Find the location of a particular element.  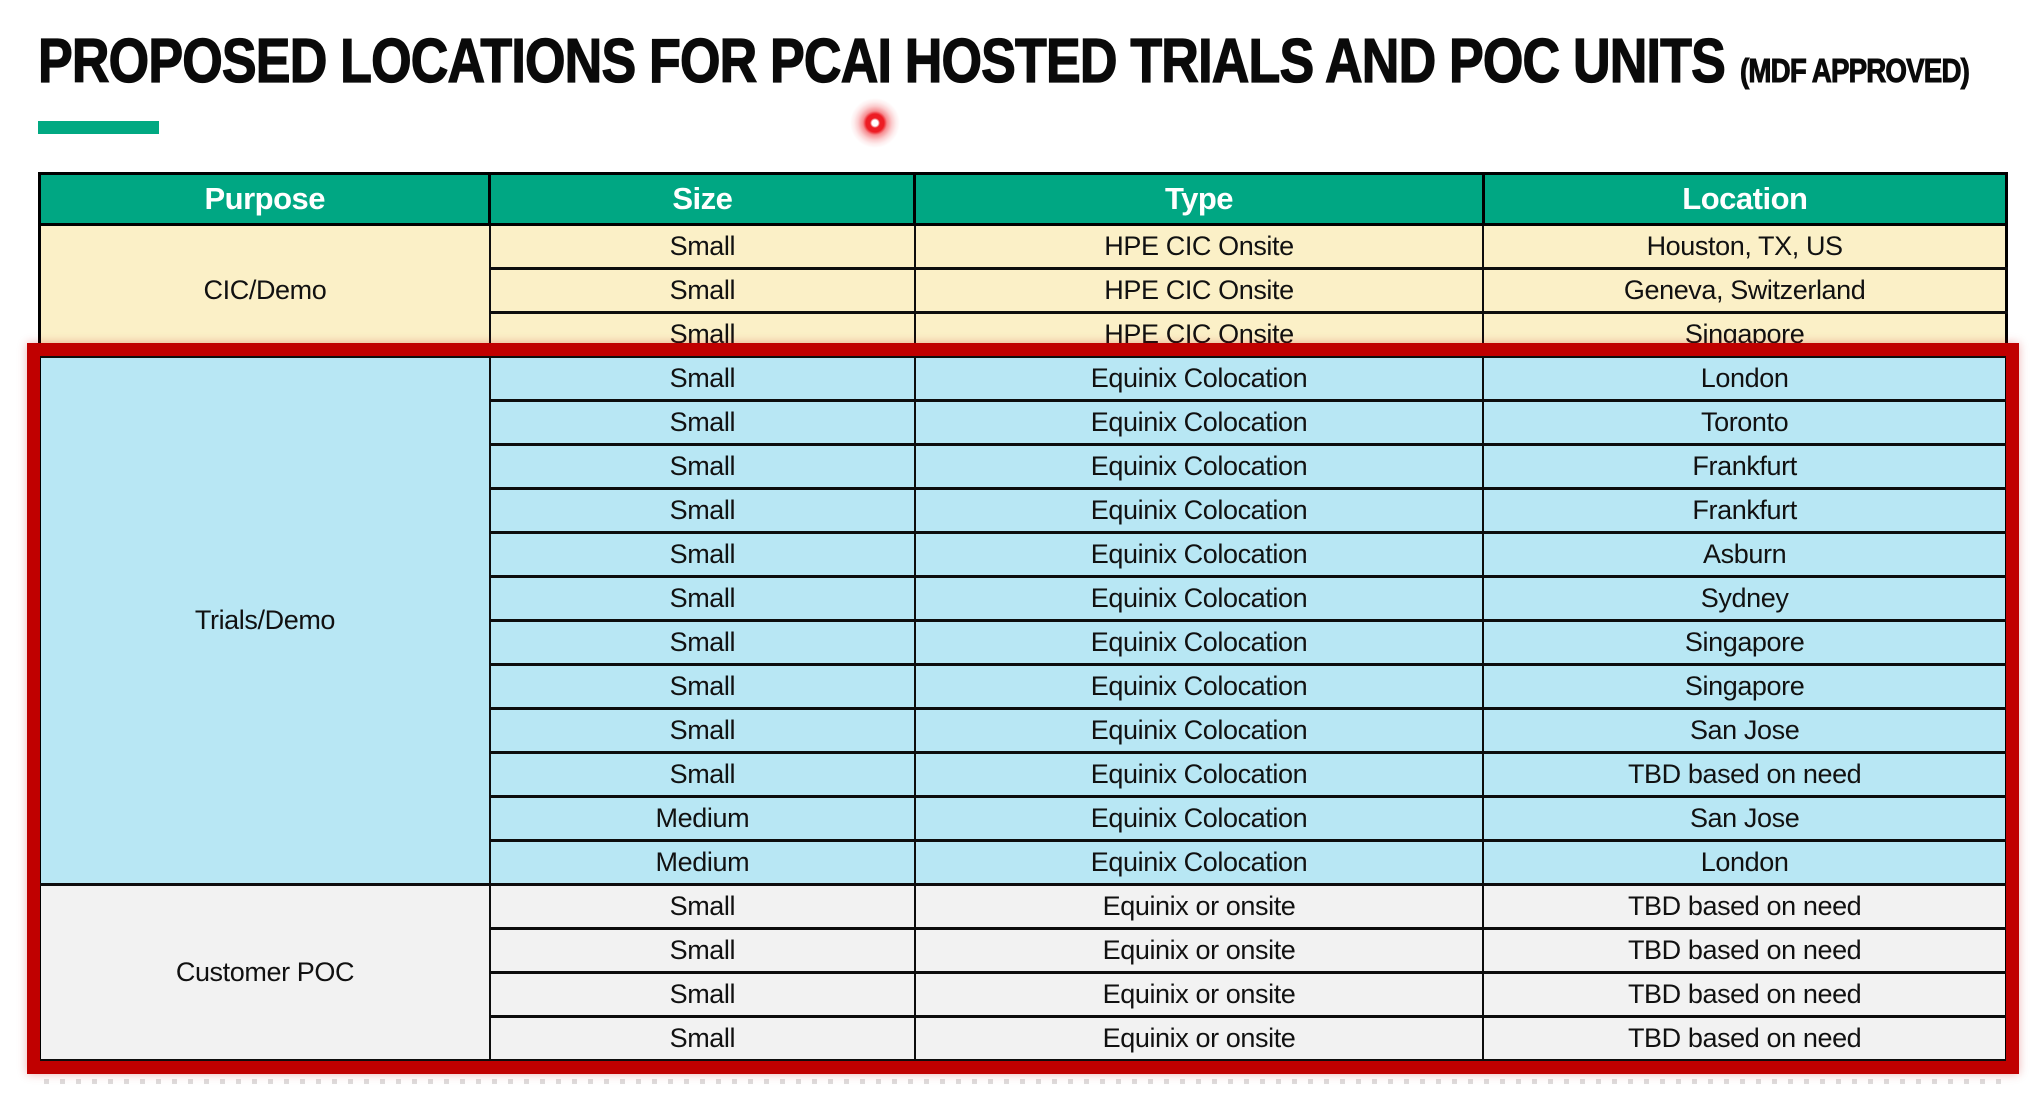

purpose-cell: Trials/Demo is located at coordinates (264, 620).